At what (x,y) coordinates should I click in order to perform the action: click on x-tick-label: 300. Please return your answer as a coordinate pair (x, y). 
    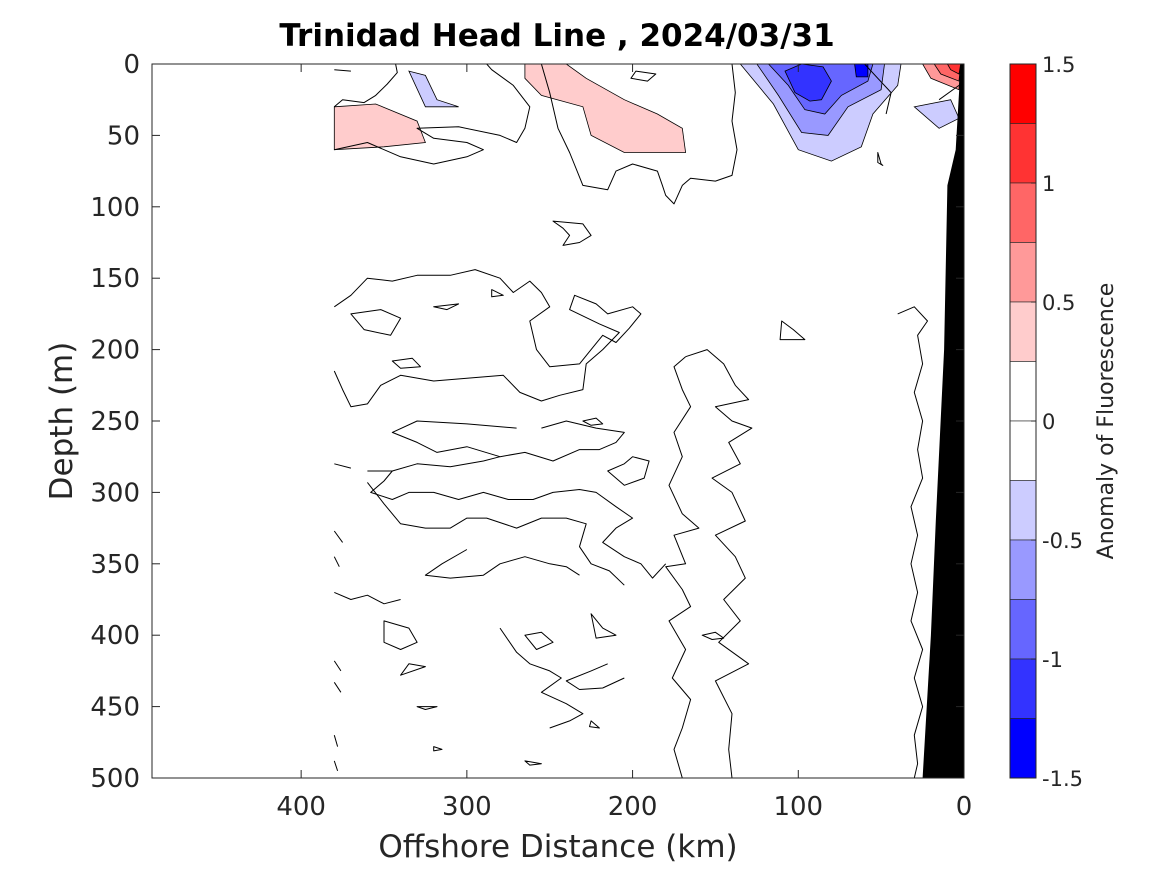
    Looking at the image, I should click on (467, 807).